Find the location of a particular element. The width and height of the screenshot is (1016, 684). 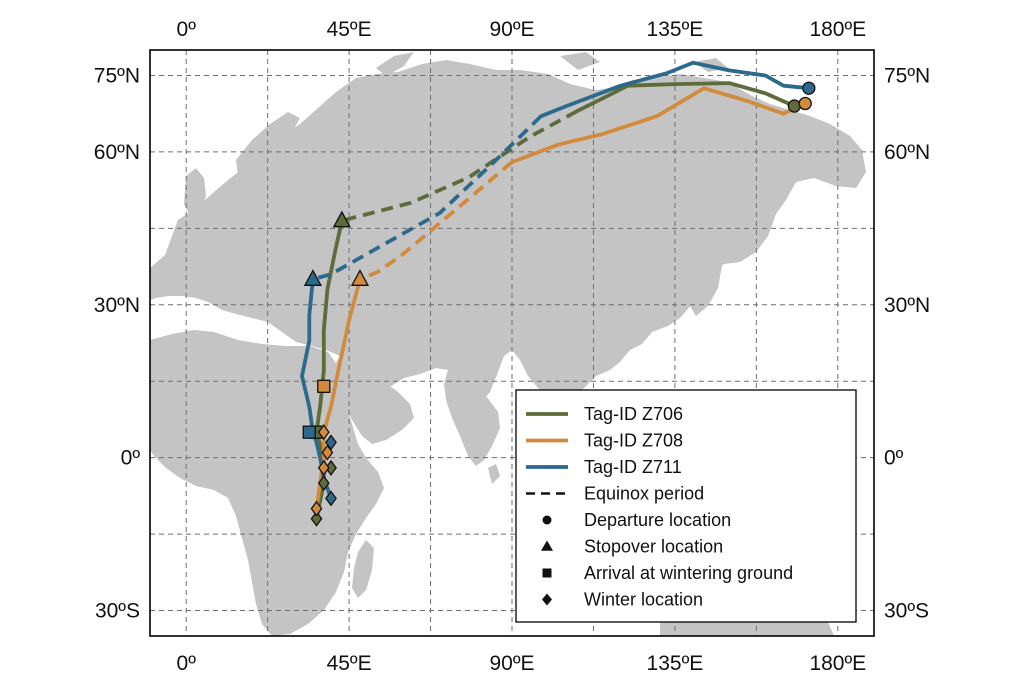

legend-label: Tag-ID Z711 is located at coordinates (633, 467).